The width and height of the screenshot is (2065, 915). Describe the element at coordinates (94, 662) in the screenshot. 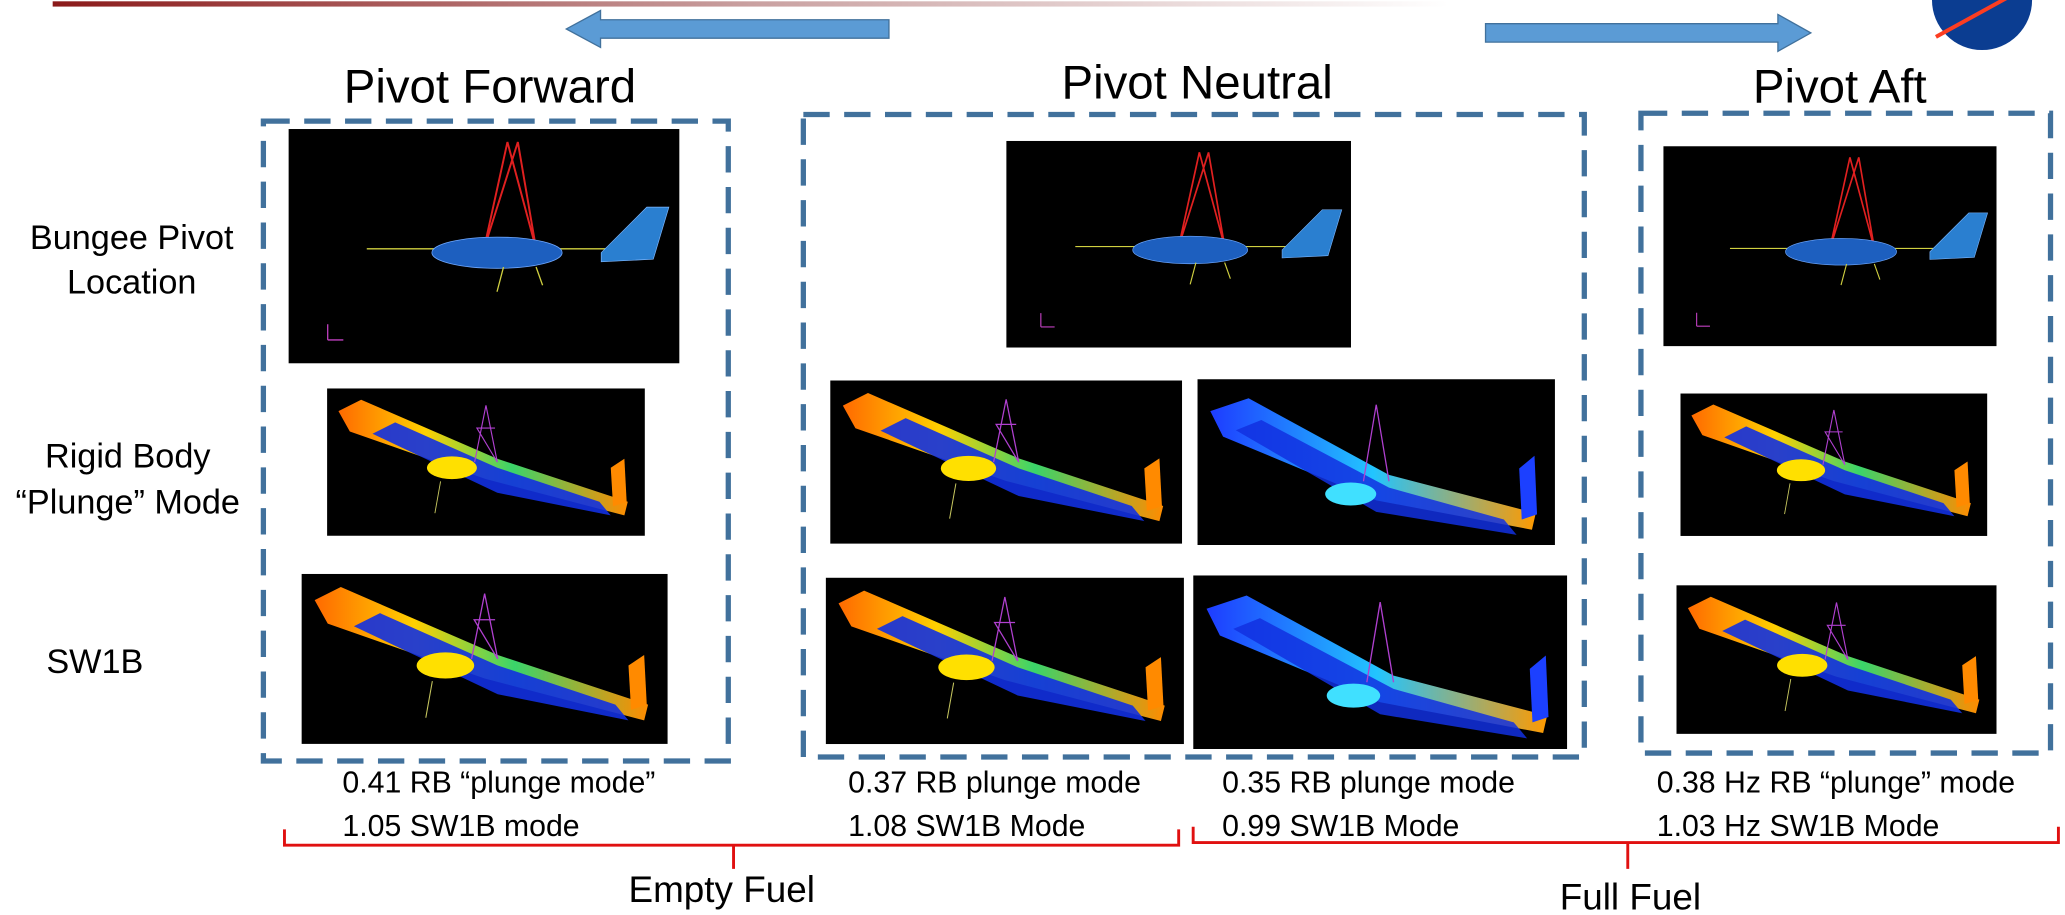

I see `row-label: SW1B` at that location.